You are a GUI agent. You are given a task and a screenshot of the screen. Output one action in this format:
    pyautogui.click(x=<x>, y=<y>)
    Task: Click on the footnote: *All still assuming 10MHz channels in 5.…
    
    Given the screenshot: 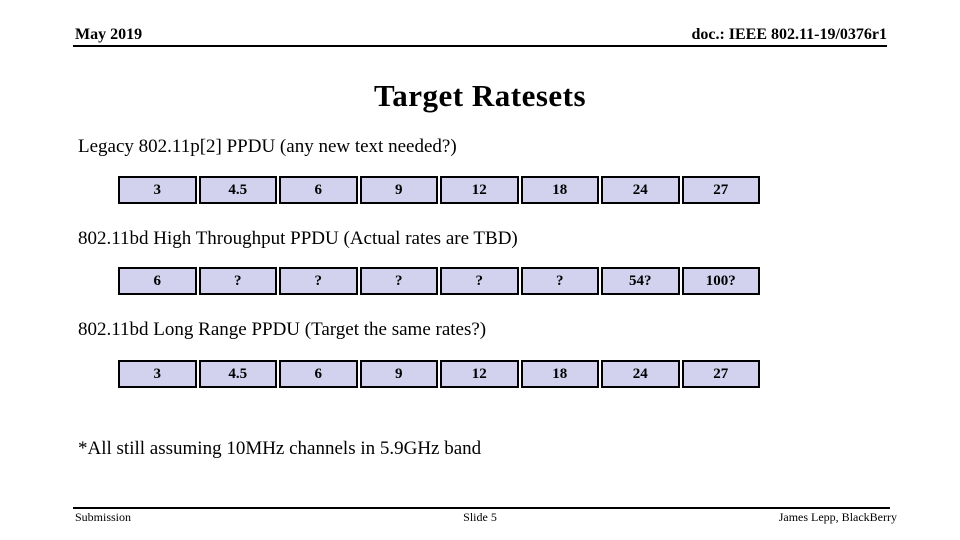 What is the action you would take?
    pyautogui.click(x=280, y=448)
    